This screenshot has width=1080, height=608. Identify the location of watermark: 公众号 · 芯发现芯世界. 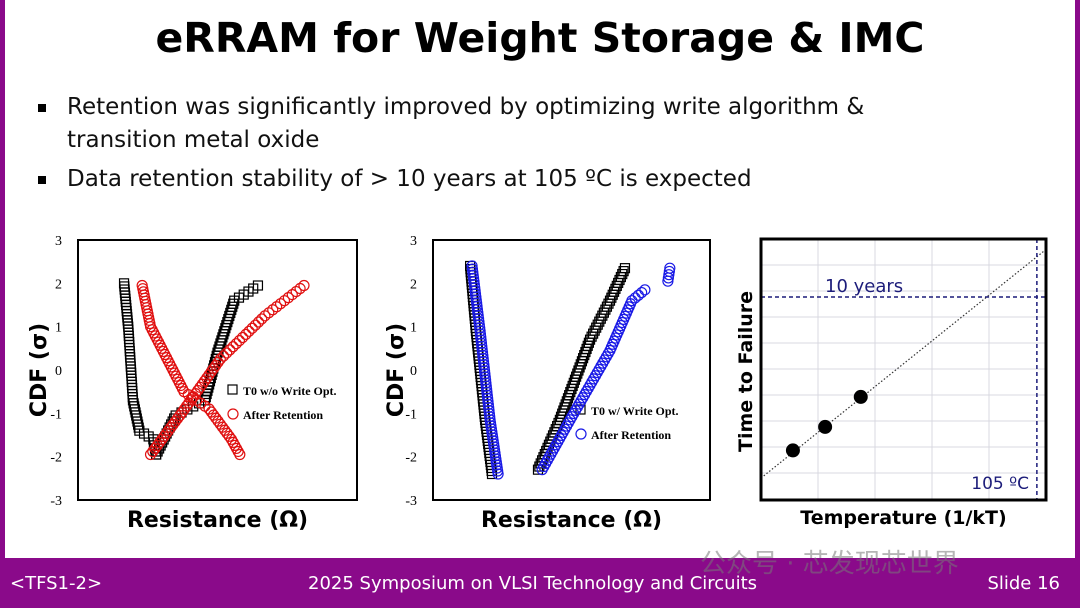
(829, 564).